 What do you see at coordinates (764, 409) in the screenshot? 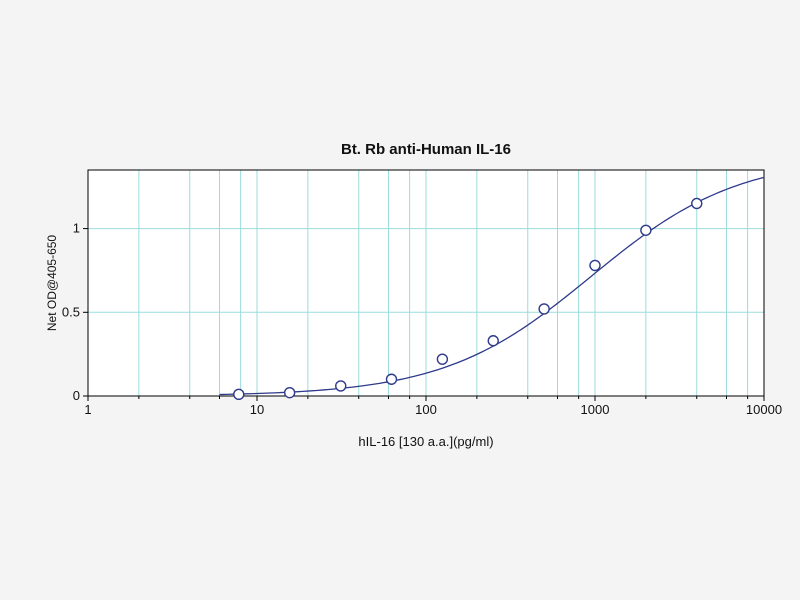
I see `x-tick-label: 10000` at bounding box center [764, 409].